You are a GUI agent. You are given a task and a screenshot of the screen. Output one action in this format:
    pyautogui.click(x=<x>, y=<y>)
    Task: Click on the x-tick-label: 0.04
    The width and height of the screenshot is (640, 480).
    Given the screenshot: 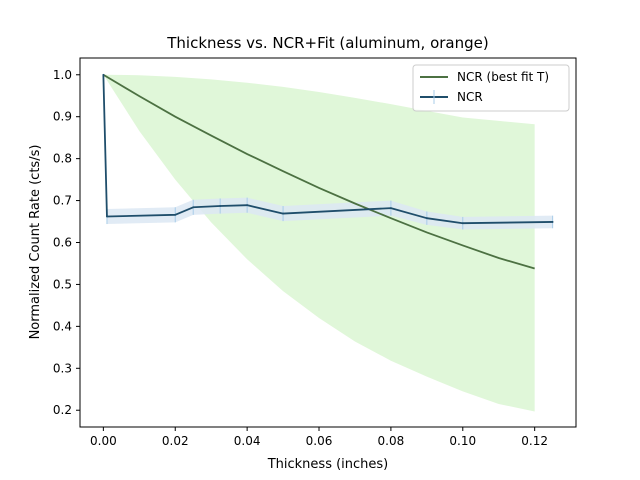 What is the action you would take?
    pyautogui.click(x=247, y=441)
    